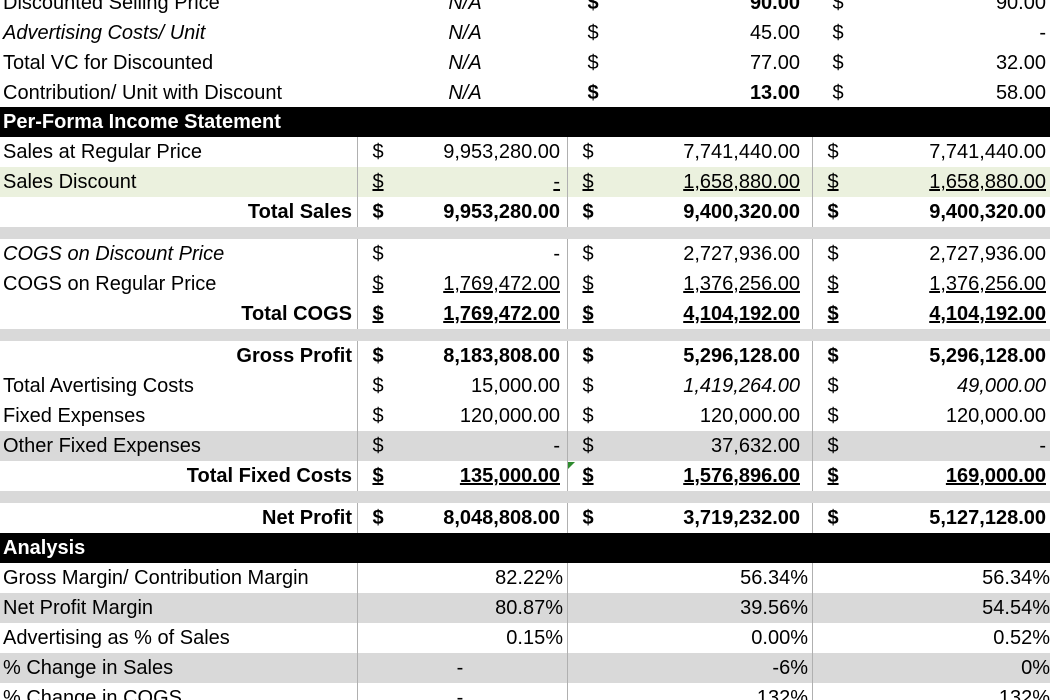 The image size is (1050, 700). I want to click on value-scenario-2: 90.00, so click(774, 7).